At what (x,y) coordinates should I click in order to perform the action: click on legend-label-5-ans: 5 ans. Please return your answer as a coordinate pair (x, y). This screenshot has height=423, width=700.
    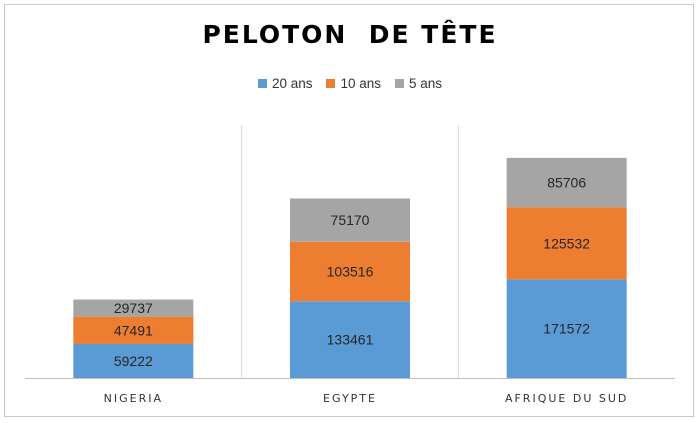
    Looking at the image, I should click on (426, 83).